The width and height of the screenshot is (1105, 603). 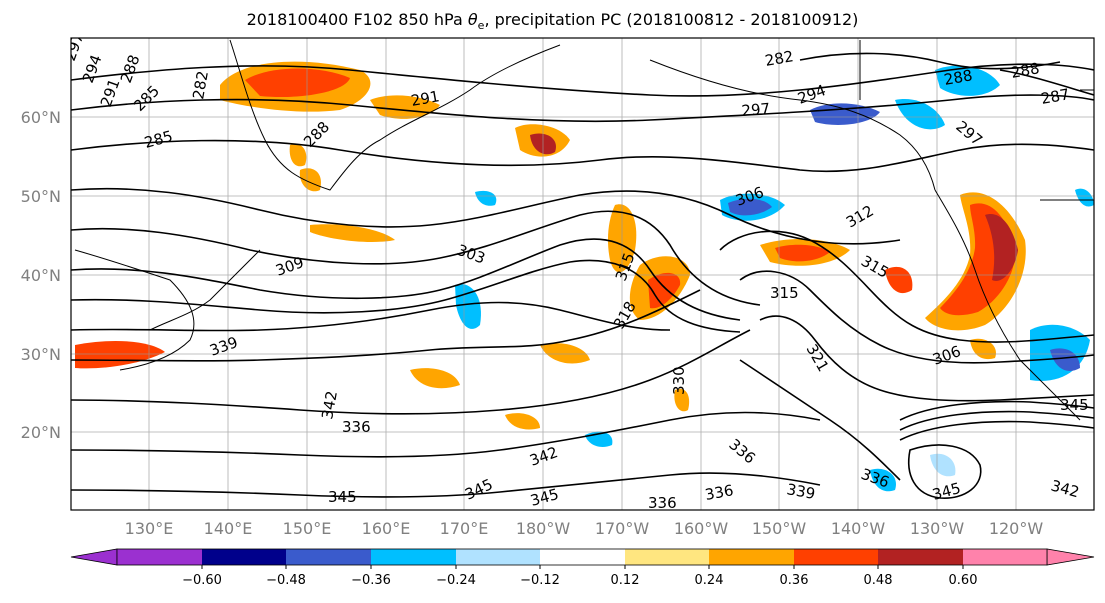 I want to click on contour-label: 315, so click(x=784, y=293).